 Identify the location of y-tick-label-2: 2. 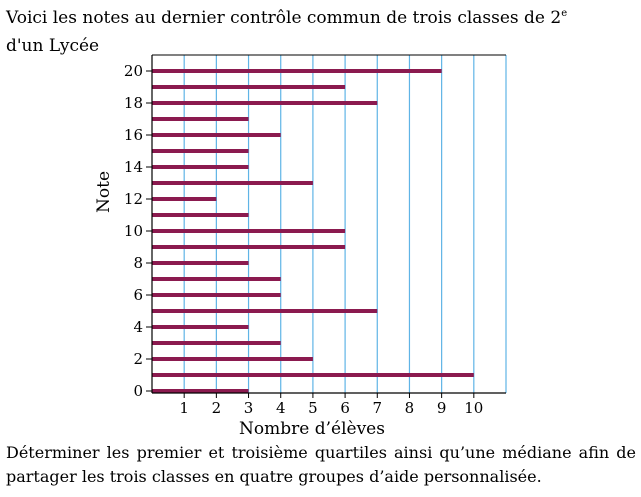
(138, 359).